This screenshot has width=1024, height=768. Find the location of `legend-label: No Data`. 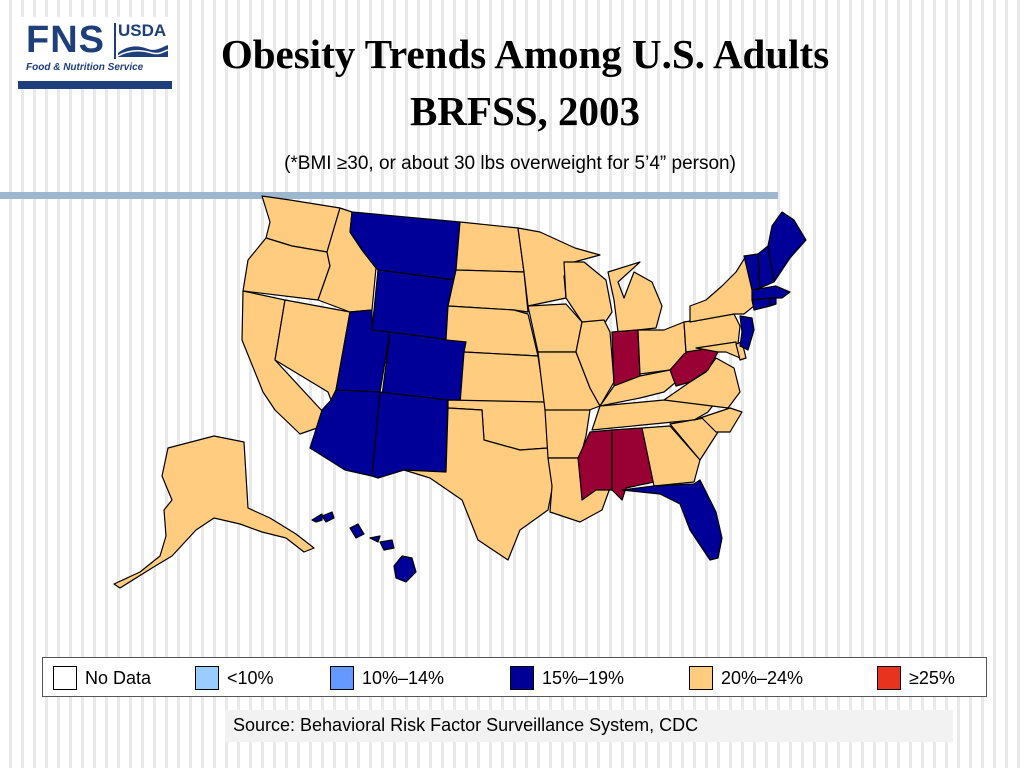

legend-label: No Data is located at coordinates (118, 677).